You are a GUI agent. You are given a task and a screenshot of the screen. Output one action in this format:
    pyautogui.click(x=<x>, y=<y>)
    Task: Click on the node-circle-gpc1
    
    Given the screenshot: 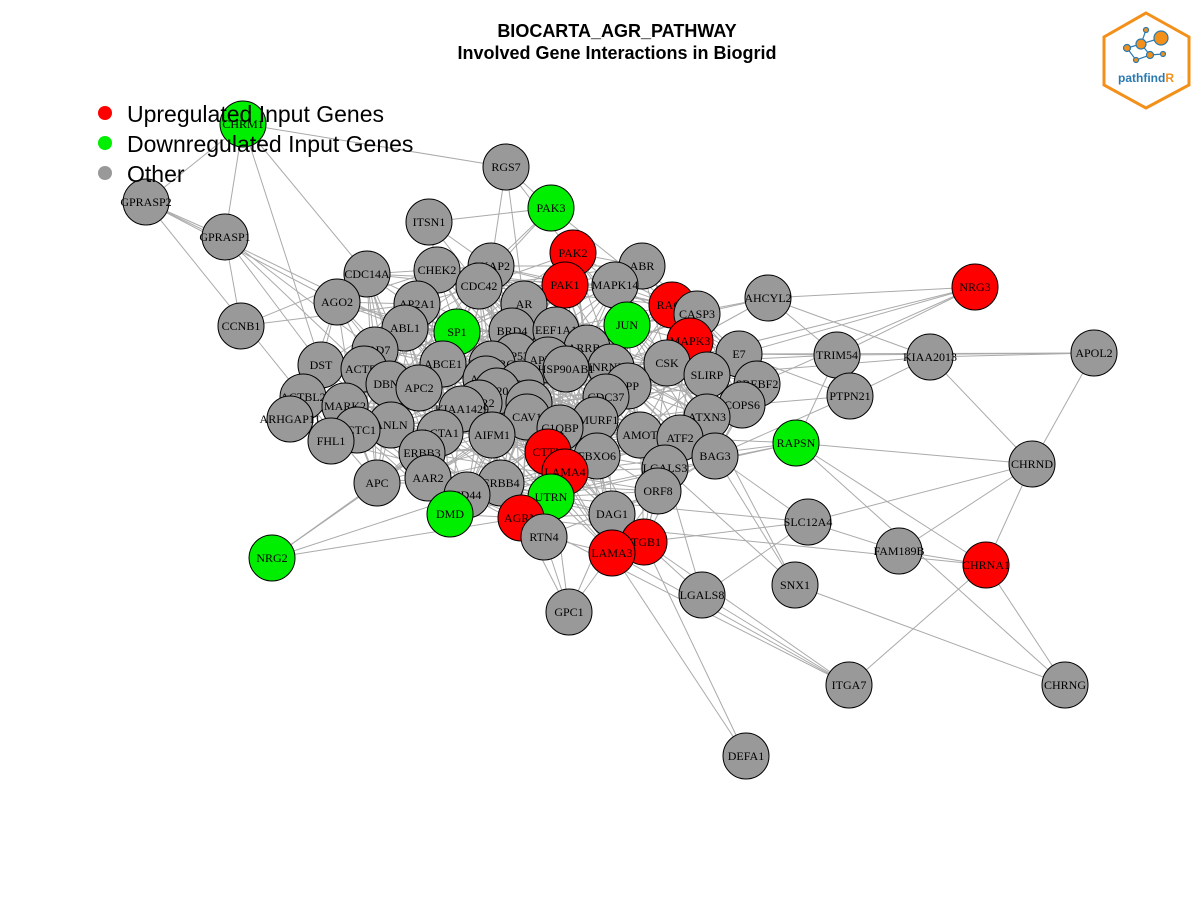 What is the action you would take?
    pyautogui.click(x=569, y=612)
    